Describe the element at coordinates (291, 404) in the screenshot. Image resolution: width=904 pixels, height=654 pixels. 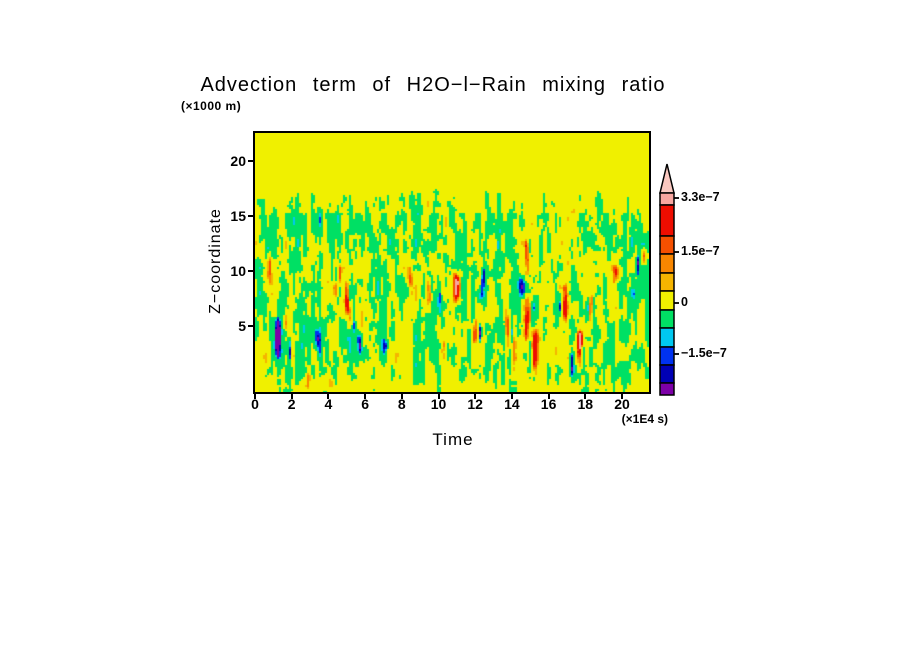
I see `x-tick-label: 2` at that location.